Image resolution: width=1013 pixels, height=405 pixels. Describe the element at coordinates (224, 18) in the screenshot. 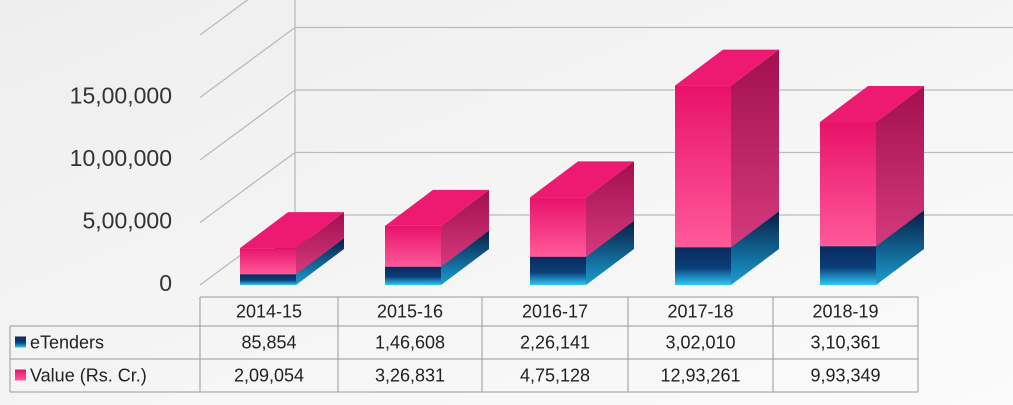

I see `plot-frame` at that location.